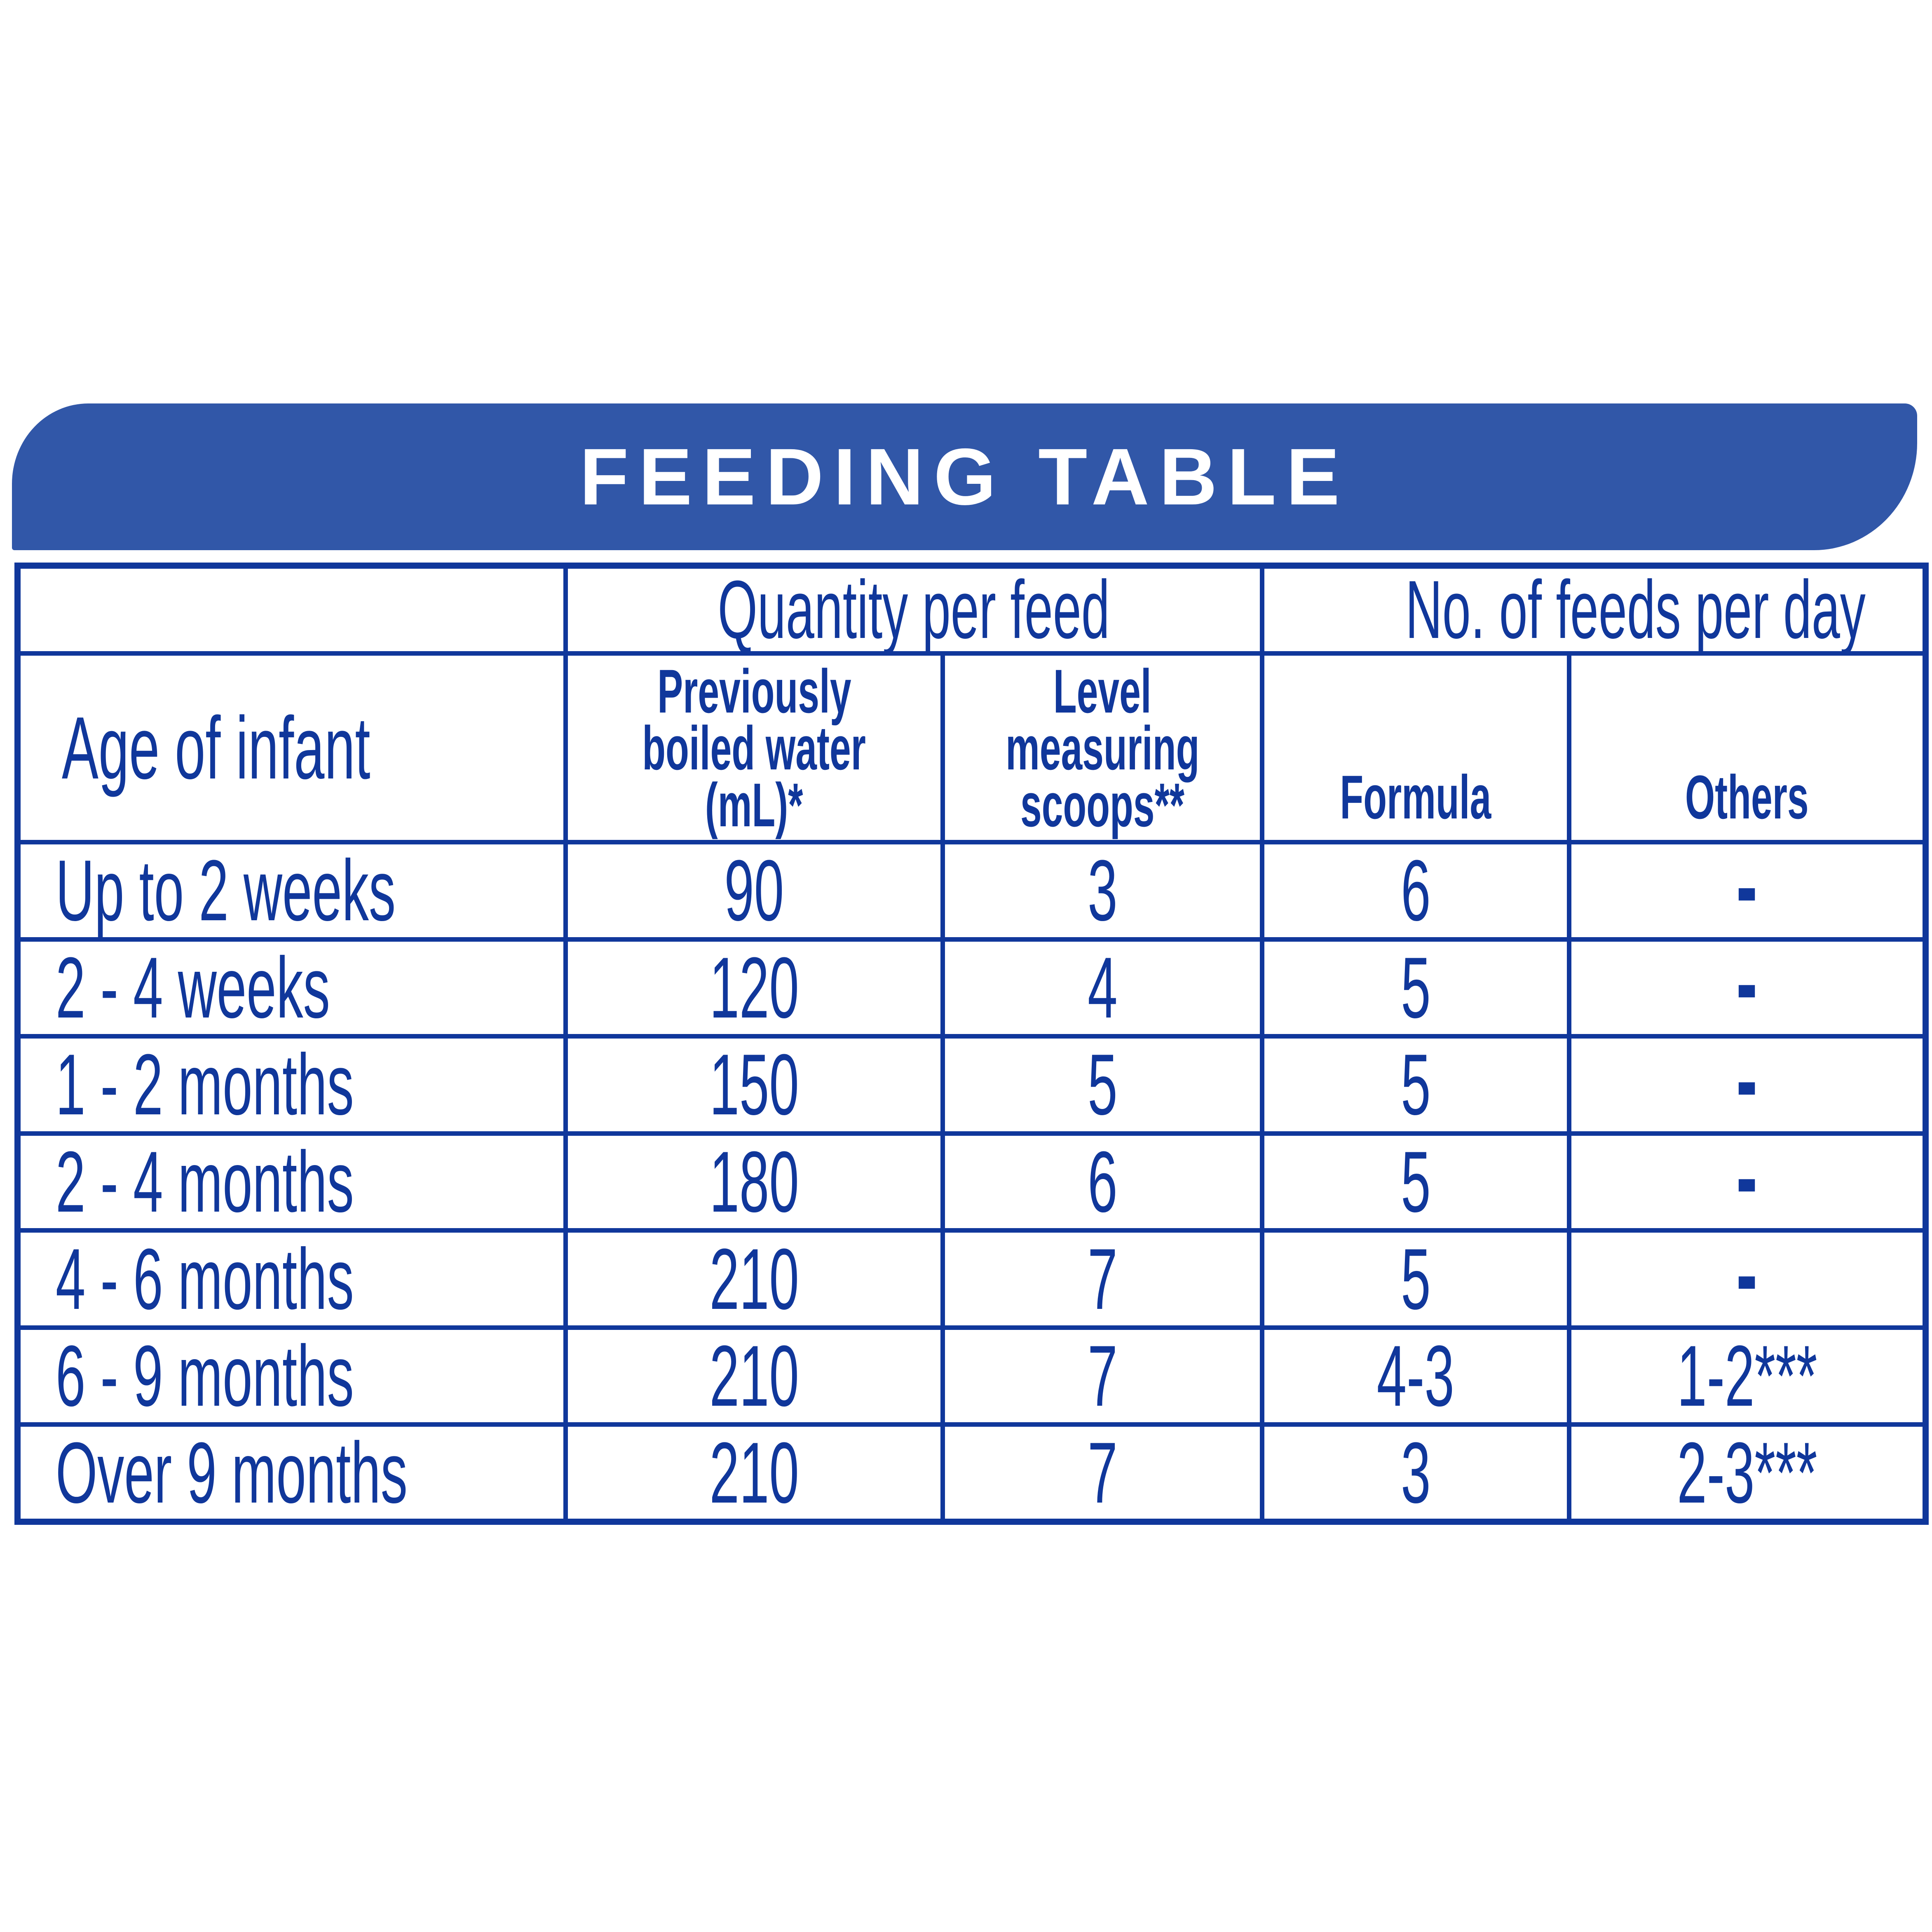 Image resolution: width=1932 pixels, height=1932 pixels. Describe the element at coordinates (205, 1182) in the screenshot. I see `cell-value: 2 - 4 months` at that location.